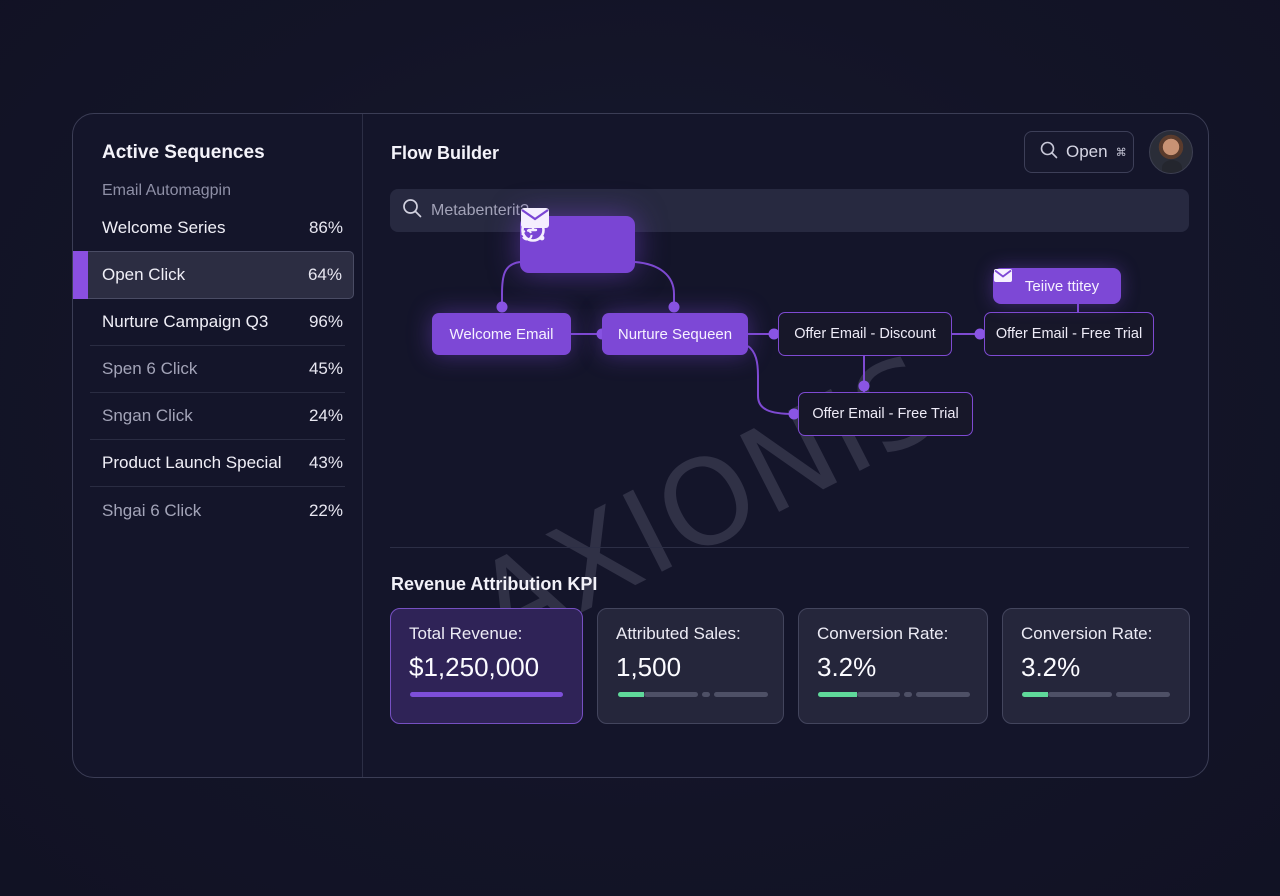 The image size is (1280, 896). Describe the element at coordinates (501, 334) in the screenshot. I see `flow-node-welcome-email: Welcome Email` at that location.